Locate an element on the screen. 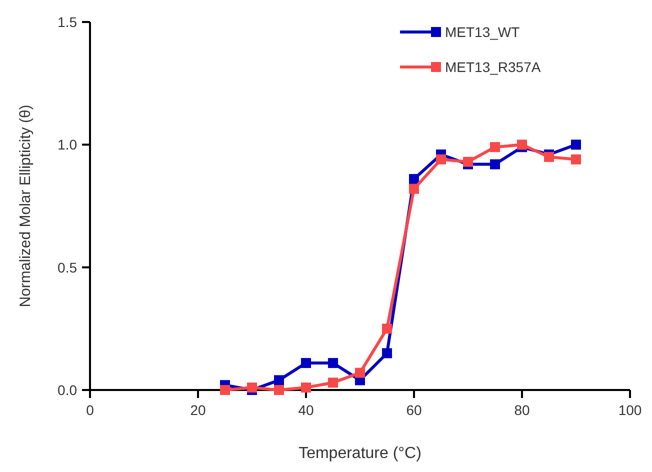 This screenshot has height=472, width=652. x-tick-label: 60 is located at coordinates (414, 410).